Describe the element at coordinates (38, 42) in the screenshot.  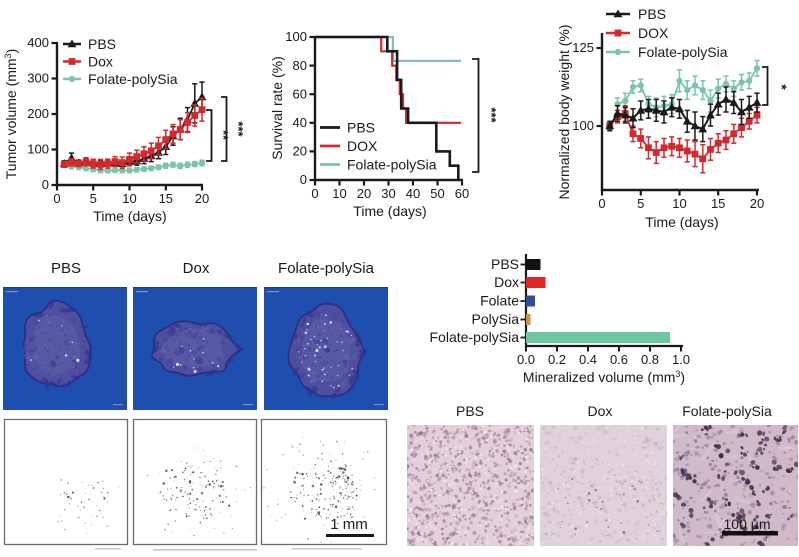
I see `svg-text: 400` at that location.